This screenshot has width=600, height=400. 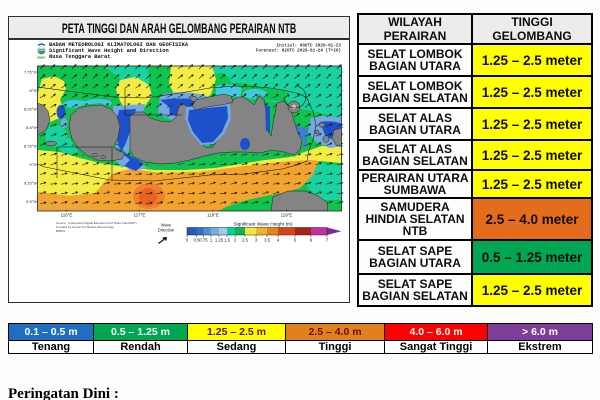 I want to click on svg-text: 118°E, so click(x=213, y=214).